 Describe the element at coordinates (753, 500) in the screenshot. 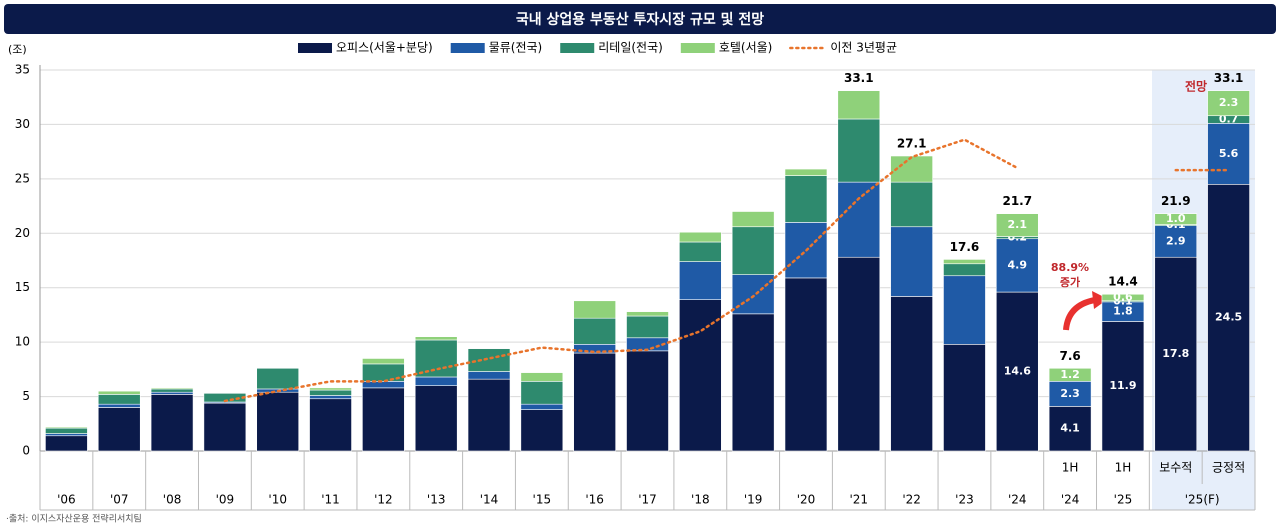

I see `x-tick-label: '19` at that location.